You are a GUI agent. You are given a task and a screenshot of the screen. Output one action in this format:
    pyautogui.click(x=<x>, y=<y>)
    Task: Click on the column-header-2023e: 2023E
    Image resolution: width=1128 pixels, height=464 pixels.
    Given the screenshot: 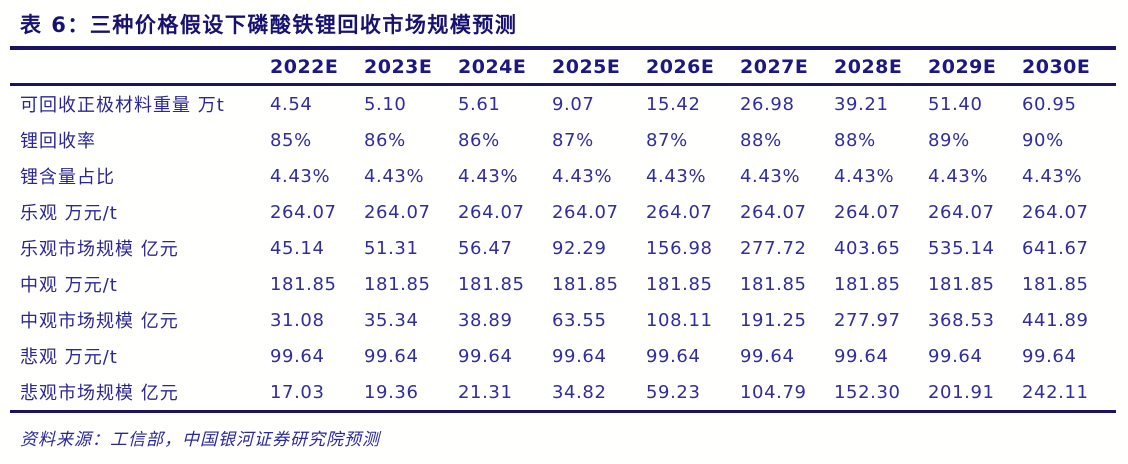 What is the action you would take?
    pyautogui.click(x=398, y=66)
    